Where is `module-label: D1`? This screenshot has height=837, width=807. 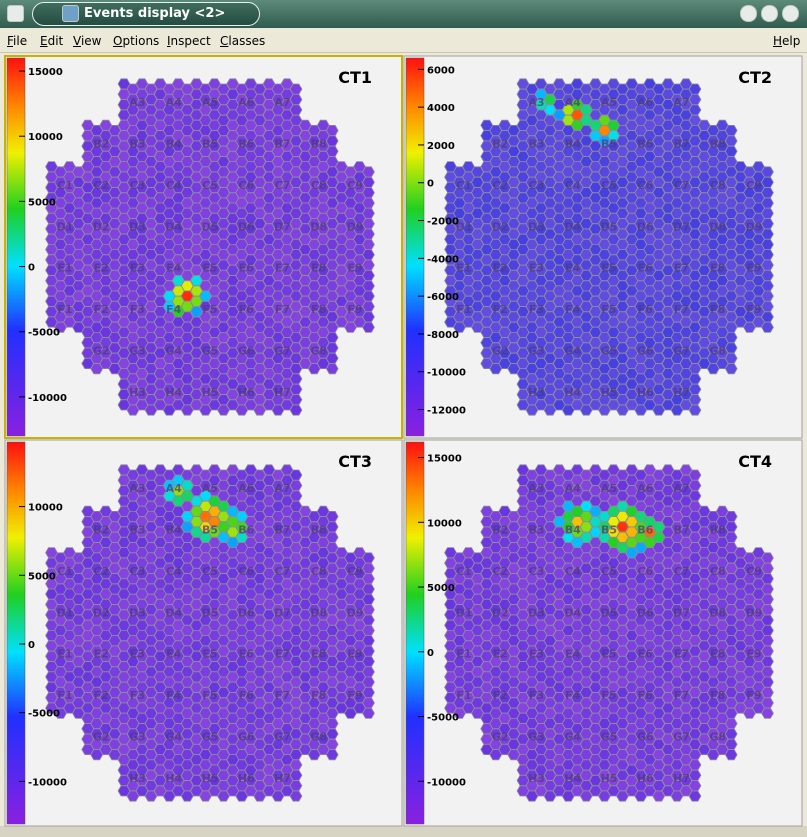
module-label: D1 is located at coordinates (65, 612).